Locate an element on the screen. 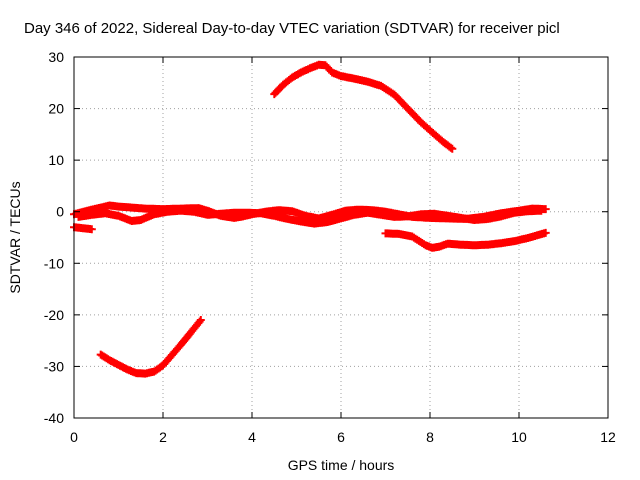  series-arc-bottom is located at coordinates (150, 347).